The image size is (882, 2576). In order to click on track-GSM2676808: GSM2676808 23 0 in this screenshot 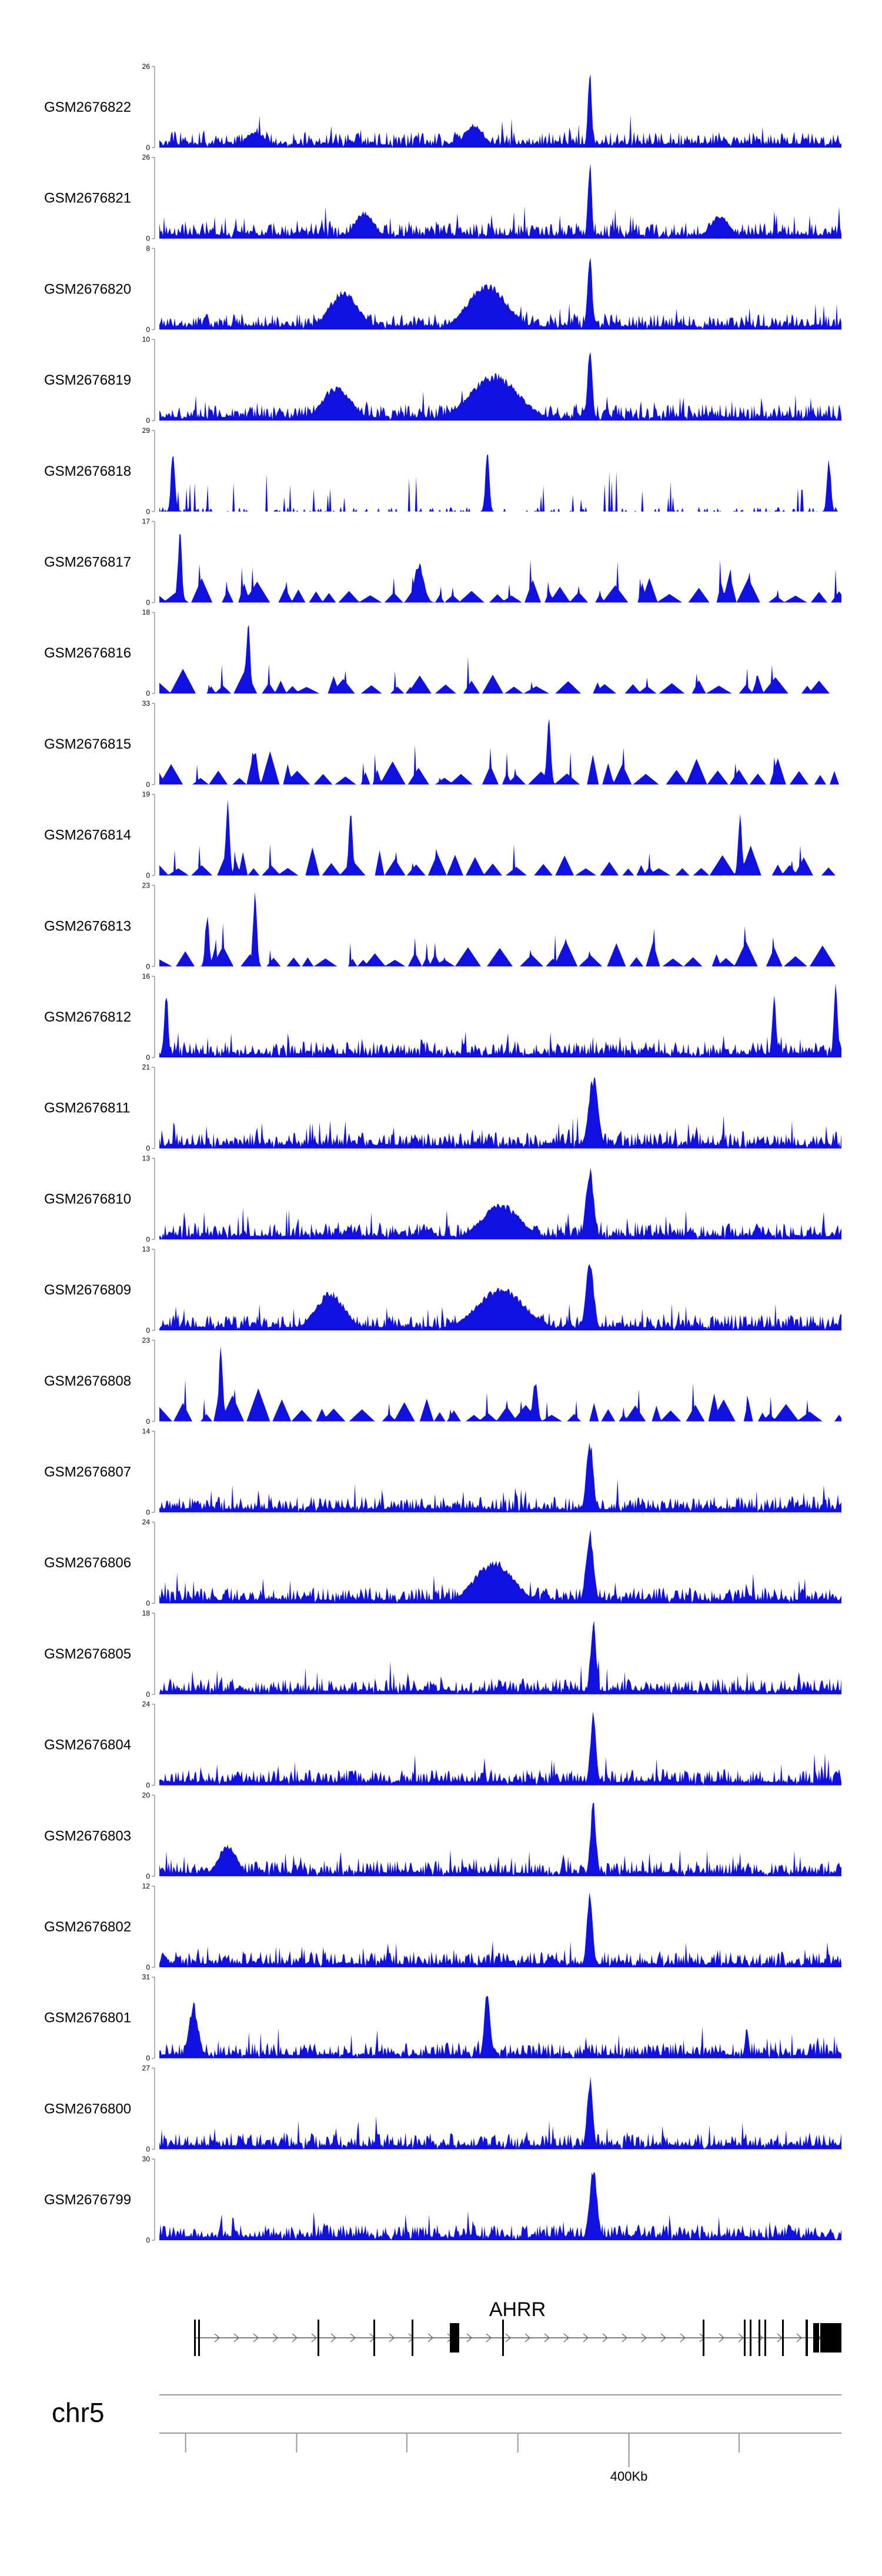, I will do `click(442, 1381)`.